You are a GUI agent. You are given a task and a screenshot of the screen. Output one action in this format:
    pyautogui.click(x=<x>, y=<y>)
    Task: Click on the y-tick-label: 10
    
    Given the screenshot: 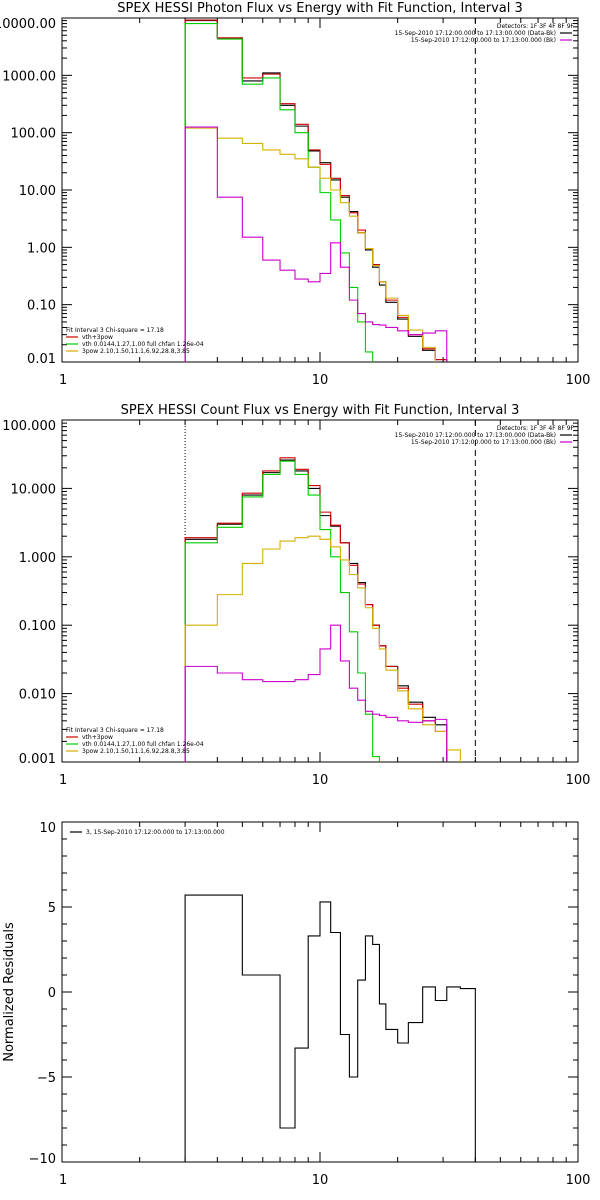 What is the action you would take?
    pyautogui.click(x=47, y=828)
    